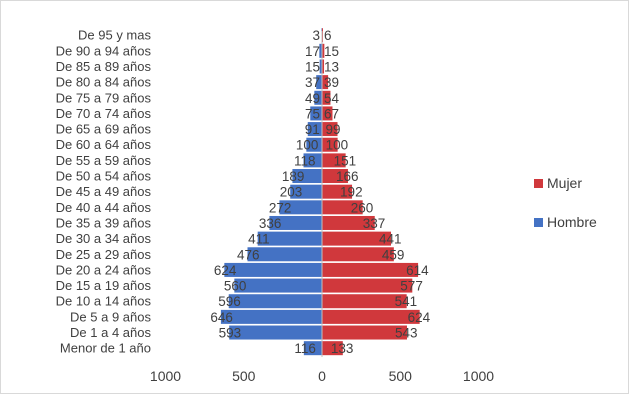 This screenshot has height=398, width=629. I want to click on value-label-hombre: 100, so click(307, 145).